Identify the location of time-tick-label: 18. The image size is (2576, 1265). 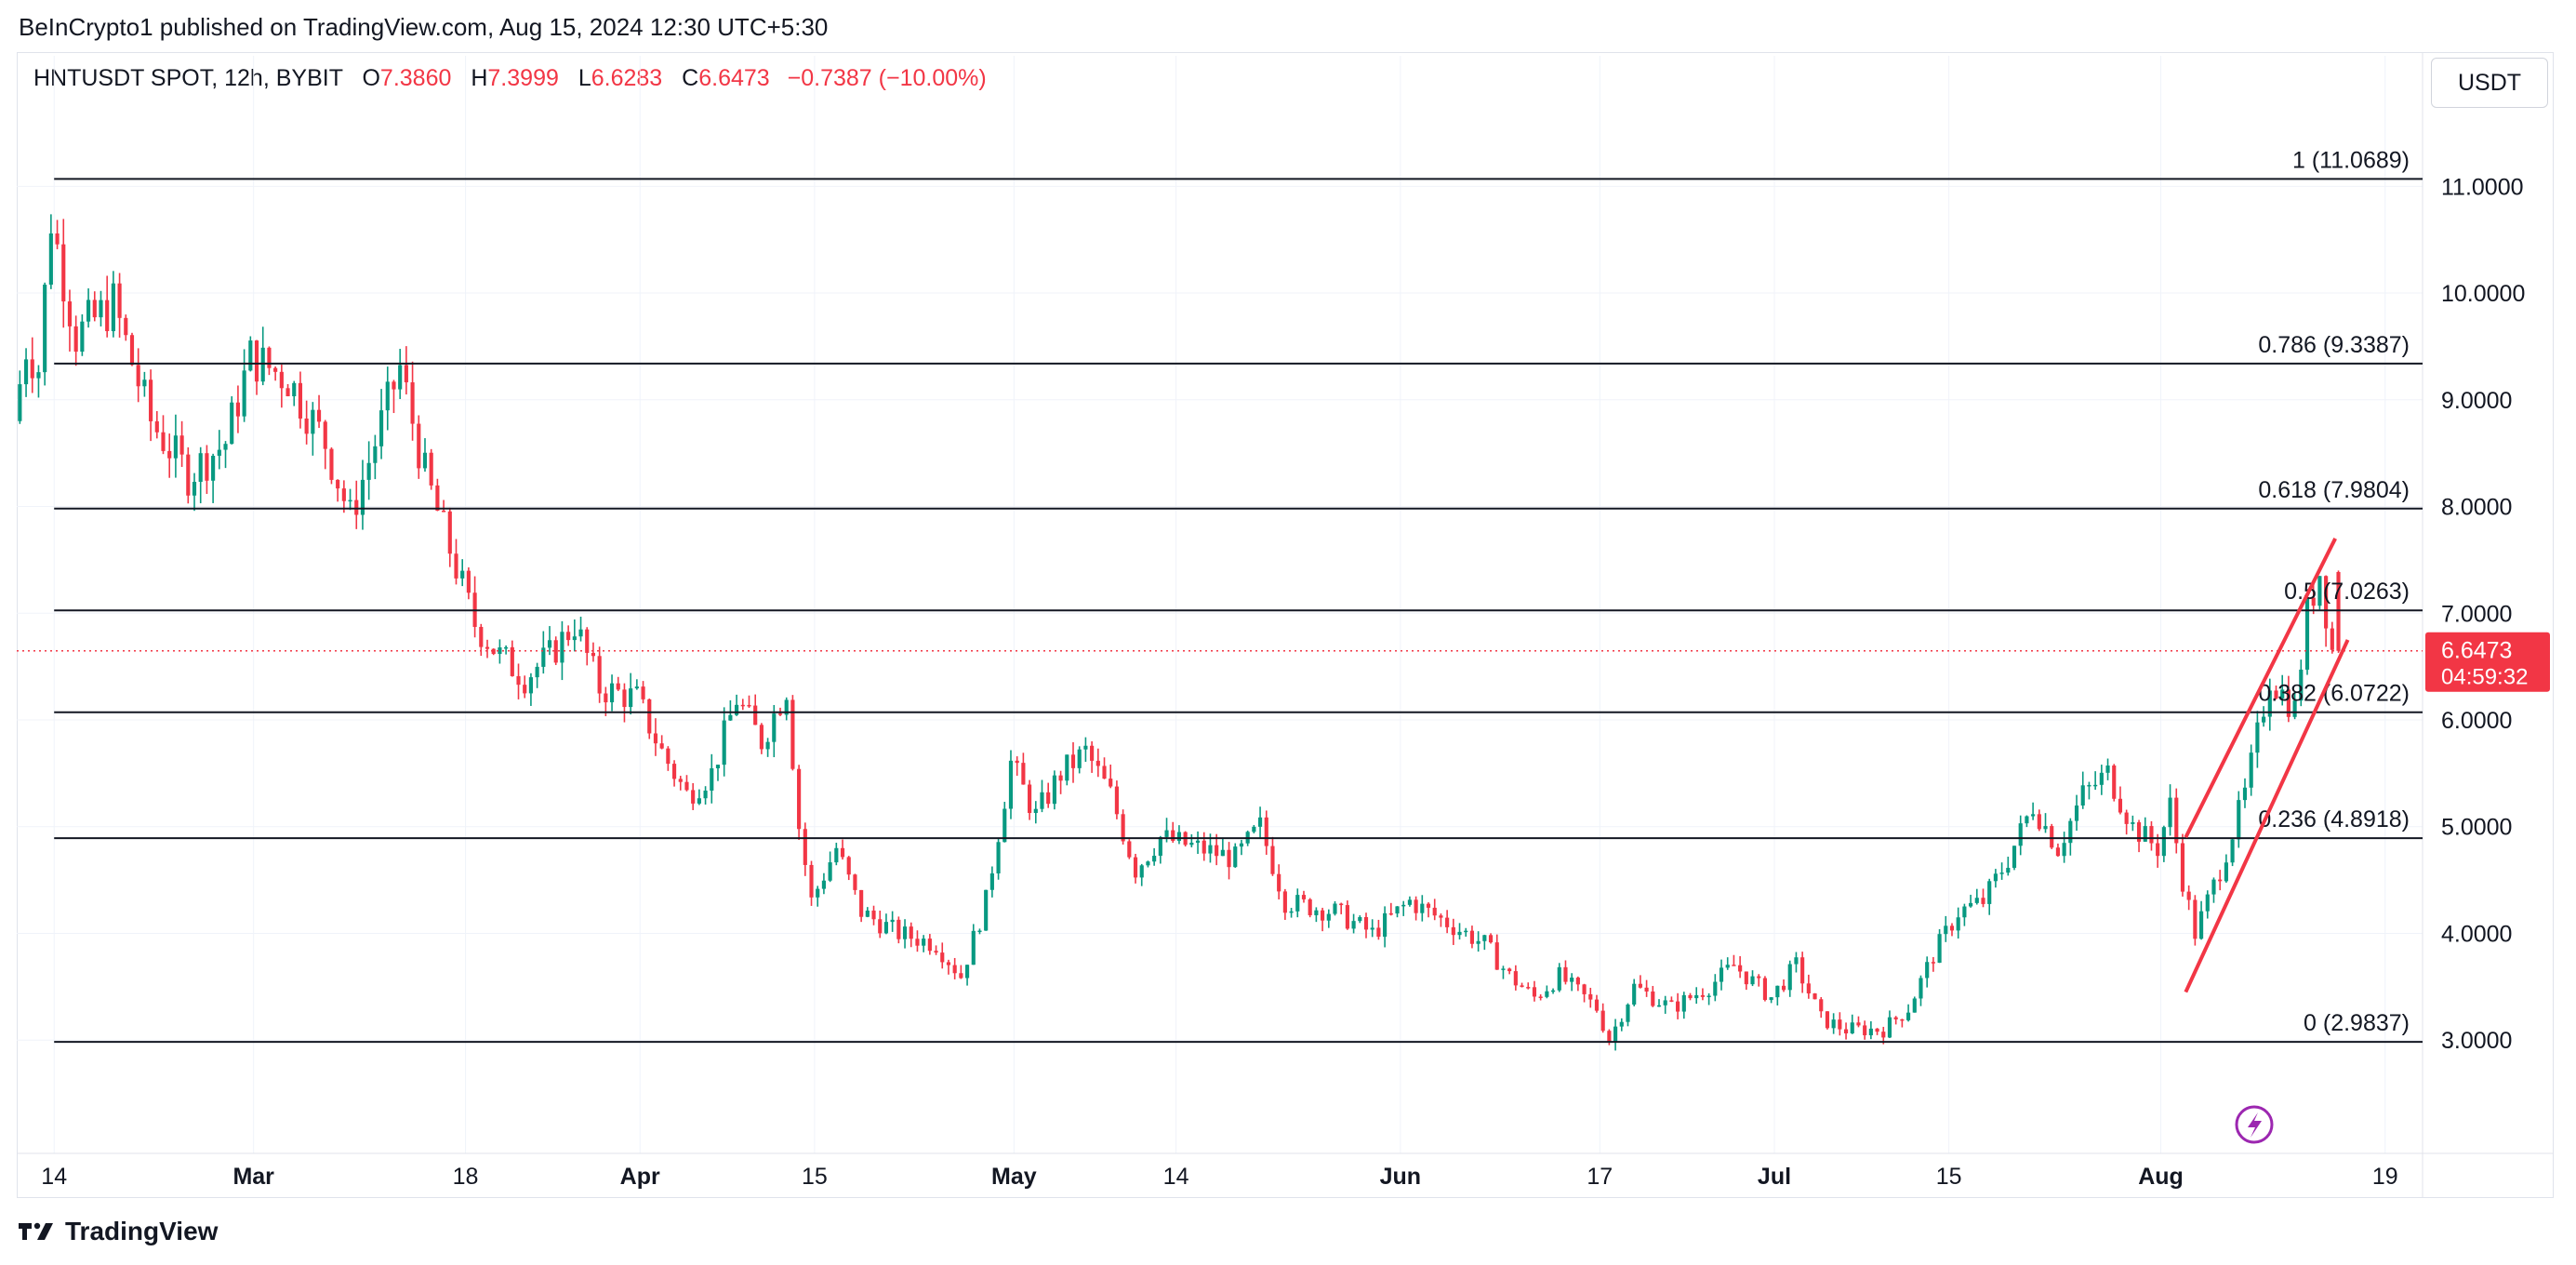
(466, 1177).